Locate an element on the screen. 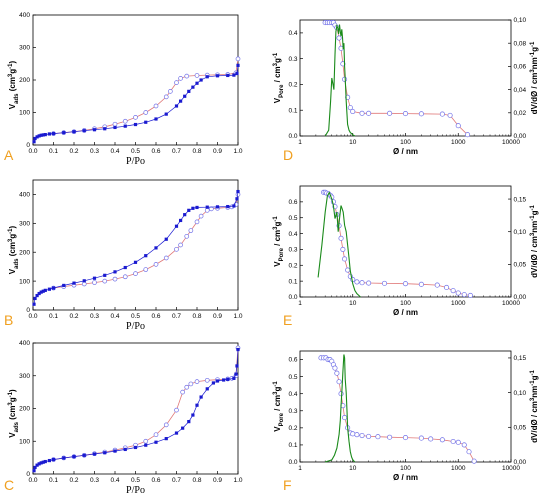 The height and width of the screenshot is (499, 550). panel-letter-f: F is located at coordinates (287, 485).